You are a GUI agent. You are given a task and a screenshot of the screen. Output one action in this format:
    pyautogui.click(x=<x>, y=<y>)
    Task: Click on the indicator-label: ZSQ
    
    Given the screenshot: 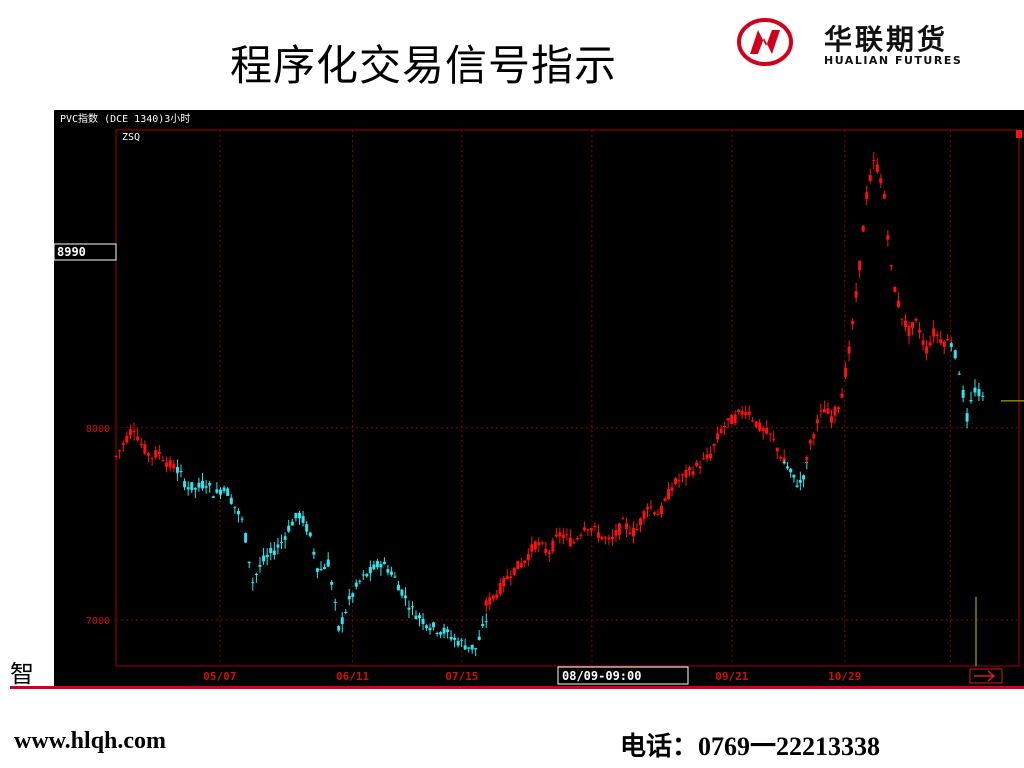 What is the action you would take?
    pyautogui.click(x=131, y=137)
    